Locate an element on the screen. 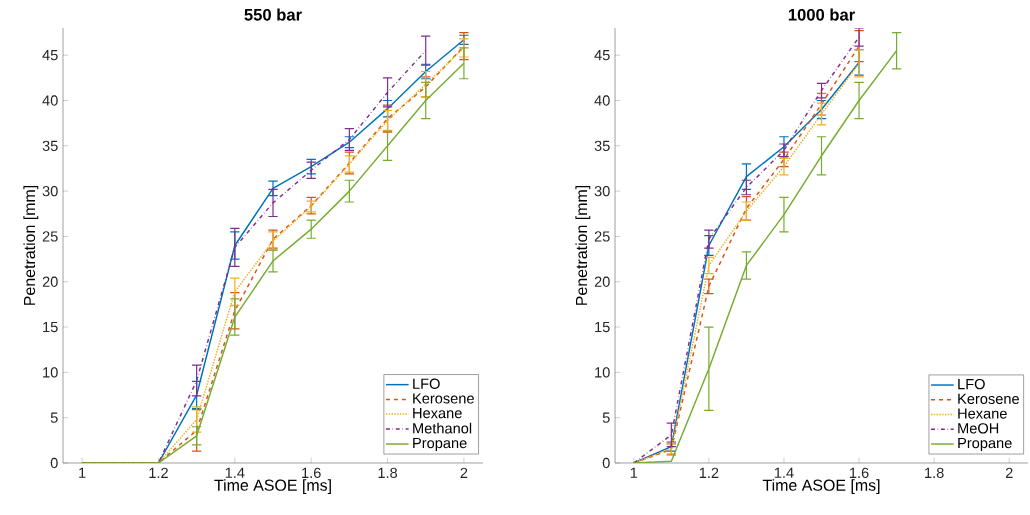  chart-title: 550 bar is located at coordinates (273, 14).